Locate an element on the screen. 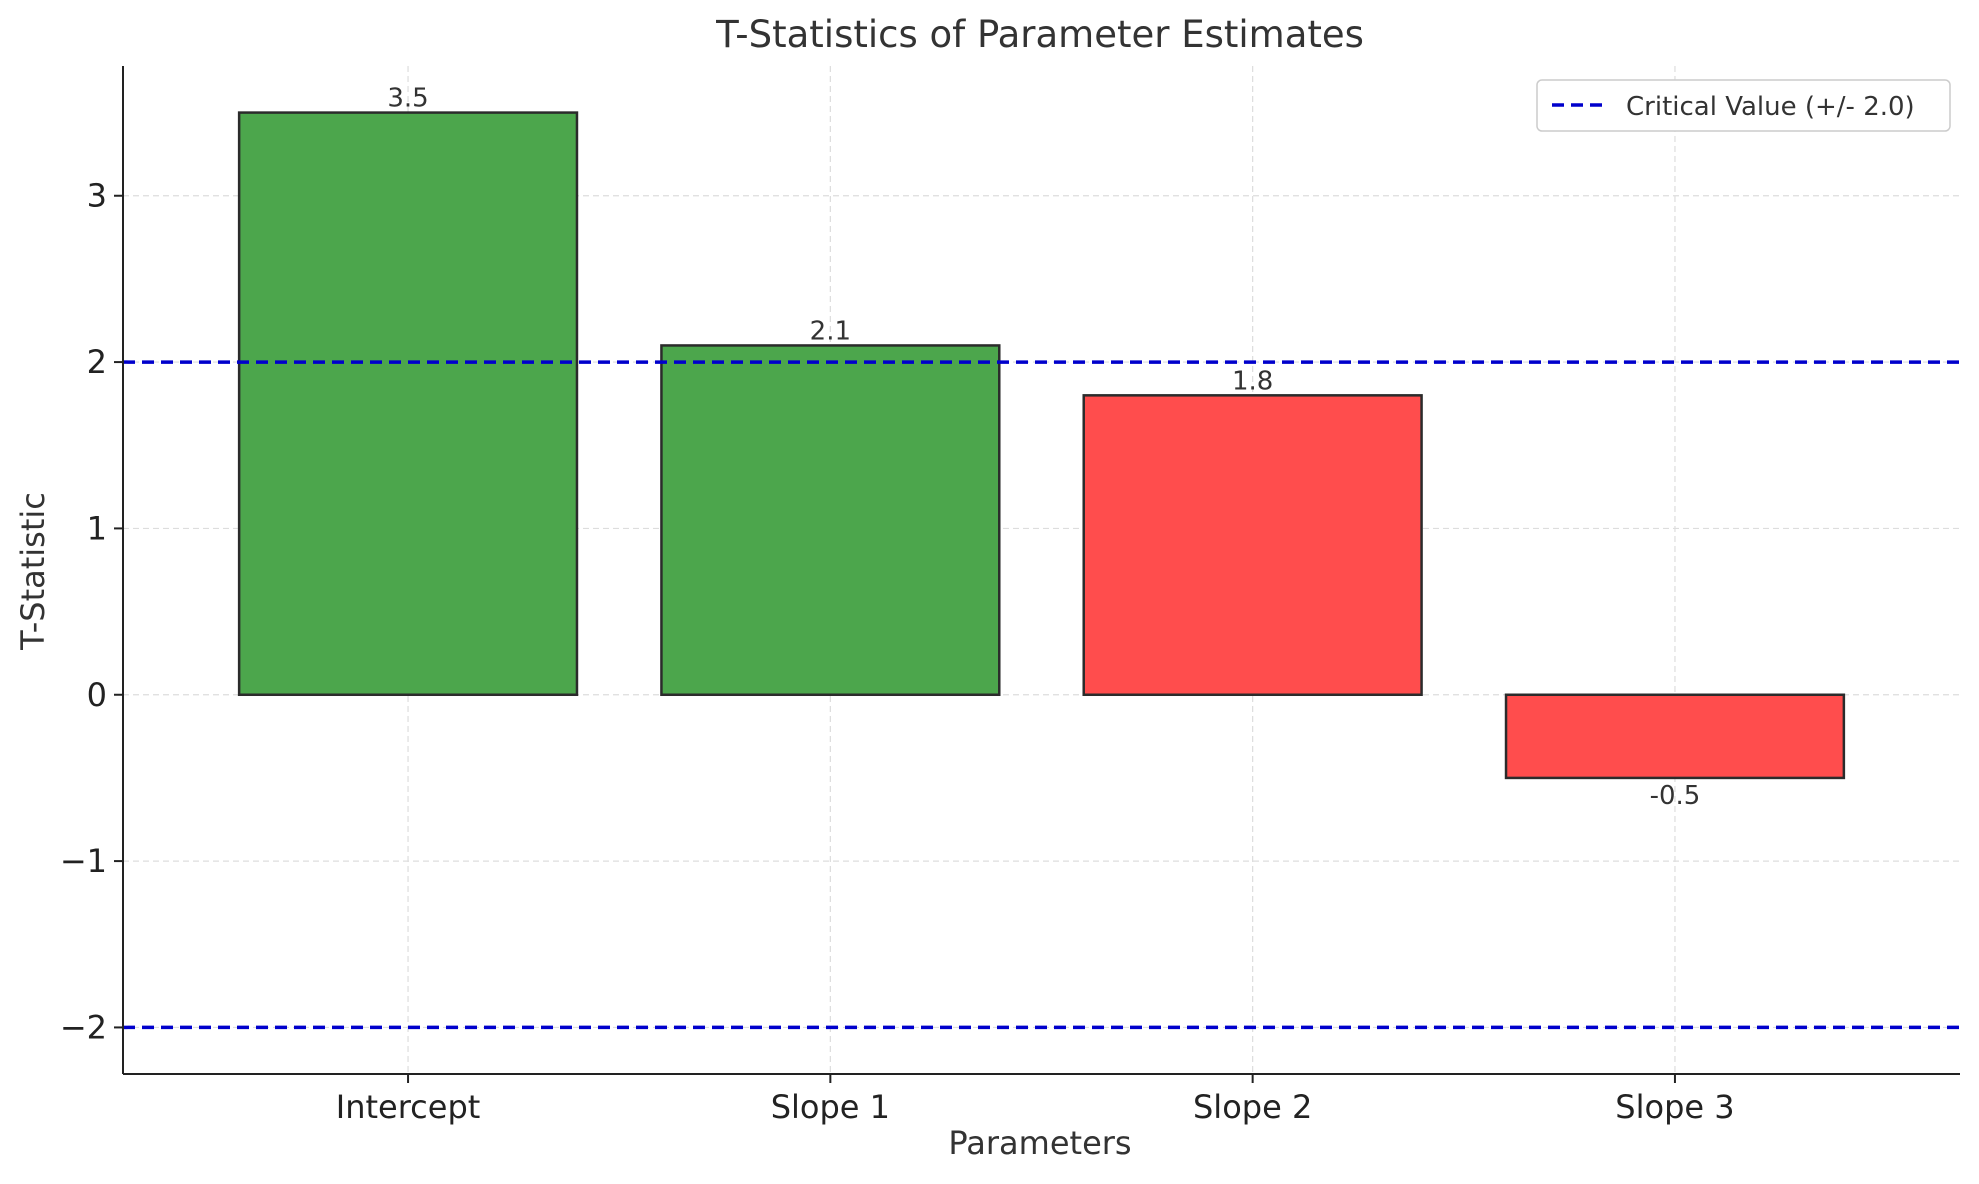 This screenshot has height=1184, width=1979. x-tick-label: Slope 1 is located at coordinates (830, 1107).